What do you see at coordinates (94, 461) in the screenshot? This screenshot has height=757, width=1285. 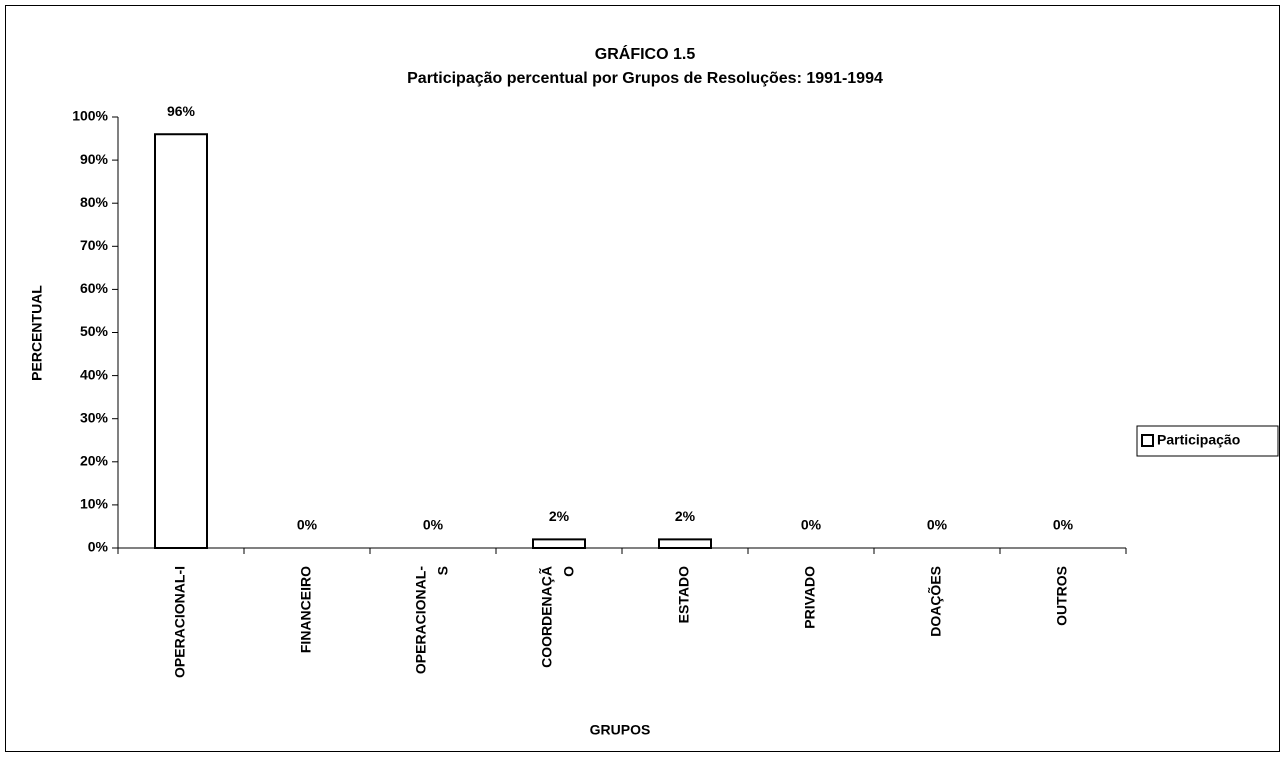 I see `y-tick-label: 20%` at bounding box center [94, 461].